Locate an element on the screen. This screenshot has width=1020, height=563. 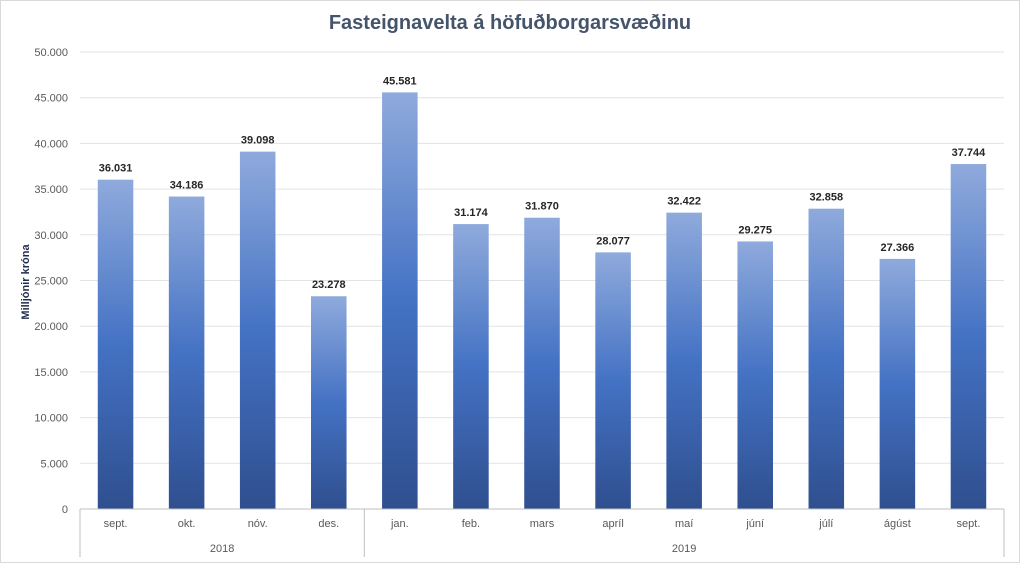
y-tick-label: 15.000 is located at coordinates (51, 373).